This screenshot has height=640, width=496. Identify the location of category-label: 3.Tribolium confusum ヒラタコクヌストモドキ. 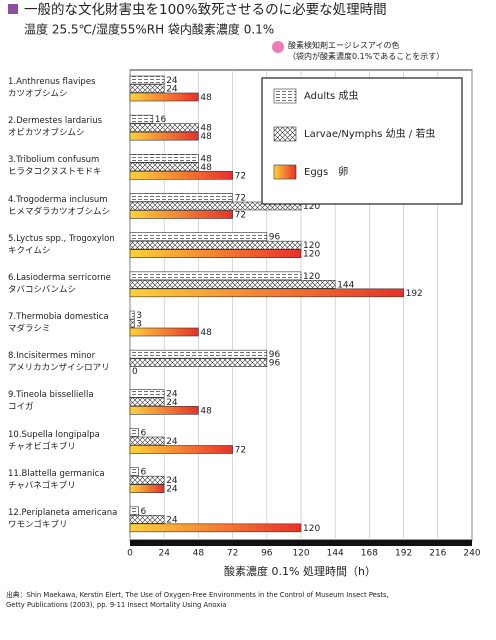
(55, 166).